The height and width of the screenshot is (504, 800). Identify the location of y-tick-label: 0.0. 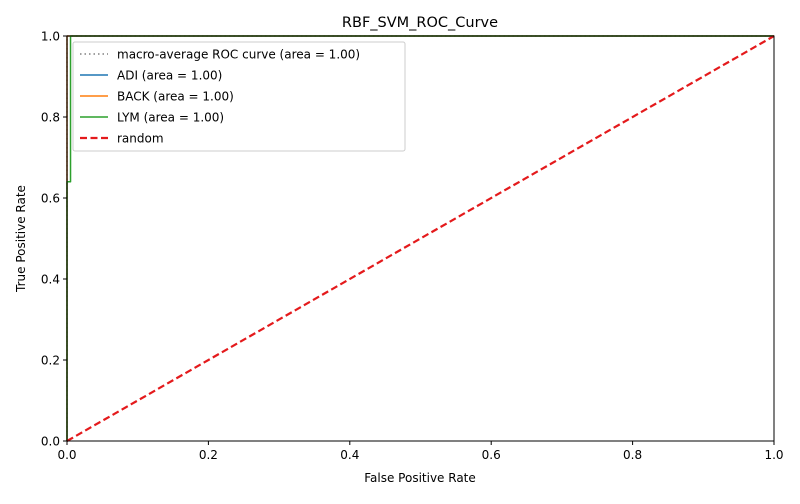
(50, 442).